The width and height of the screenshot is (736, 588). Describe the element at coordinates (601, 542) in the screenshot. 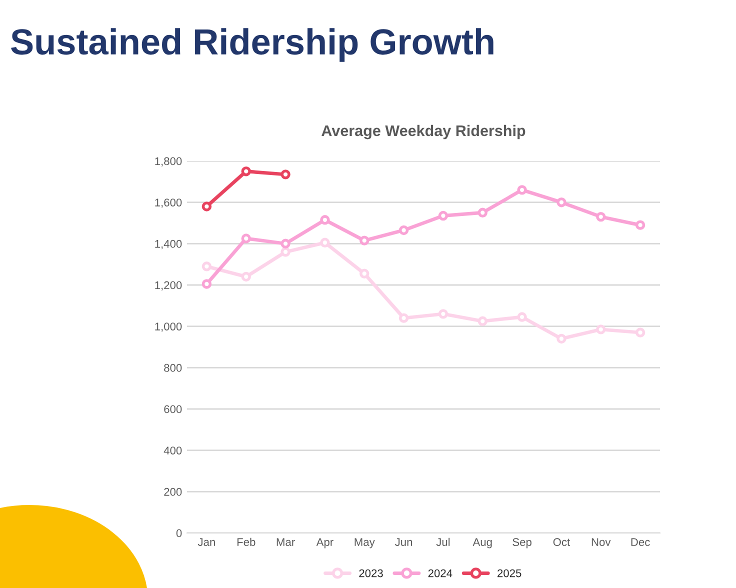

I see `x-tick-label: Nov` at that location.